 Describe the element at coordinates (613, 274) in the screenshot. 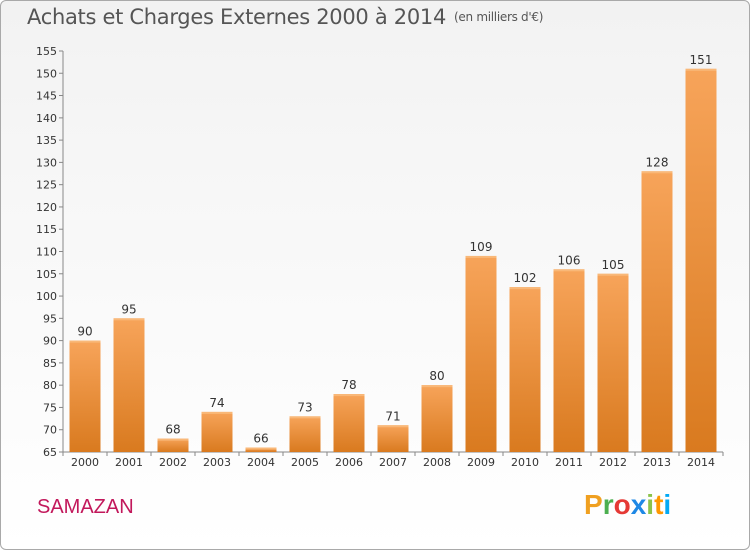

I see `bar-top-2012` at that location.